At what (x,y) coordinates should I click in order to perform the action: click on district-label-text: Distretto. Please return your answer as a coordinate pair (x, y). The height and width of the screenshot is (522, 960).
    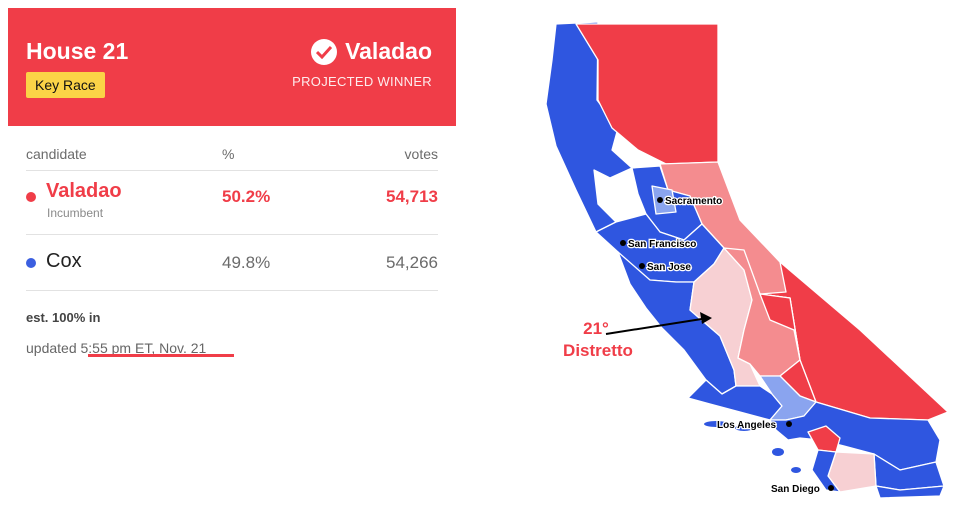
    Looking at the image, I should click on (598, 350).